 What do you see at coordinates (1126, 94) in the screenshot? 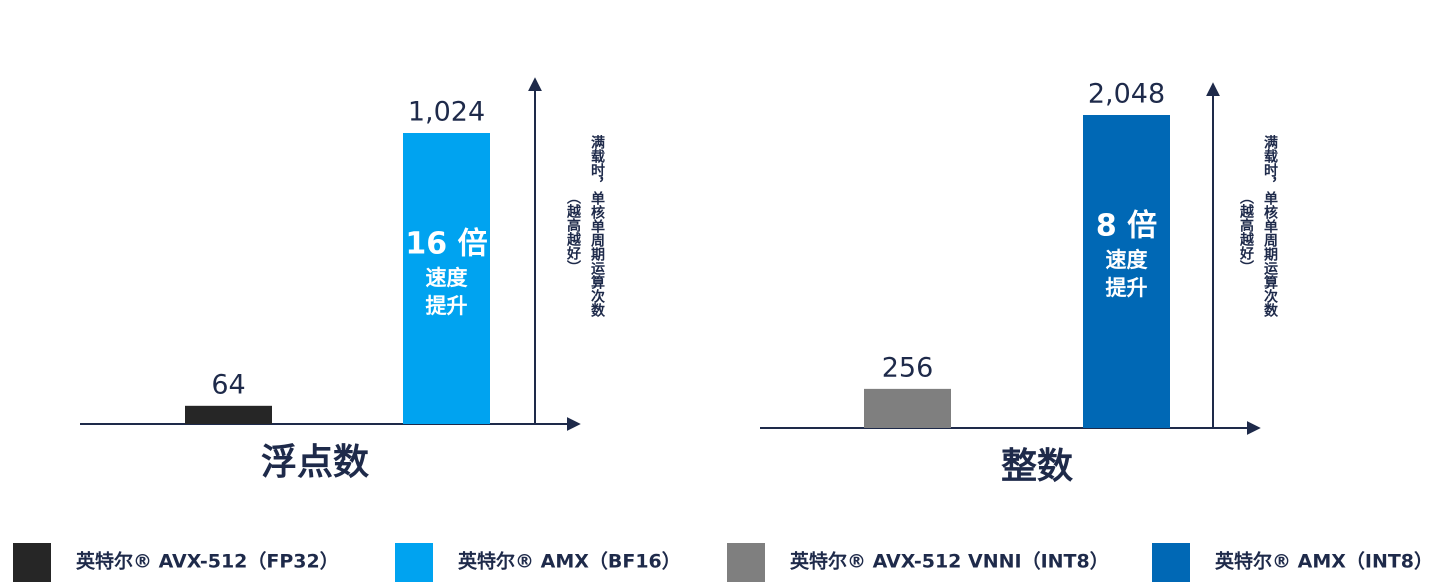
I see `value-label: 2,048` at bounding box center [1126, 94].